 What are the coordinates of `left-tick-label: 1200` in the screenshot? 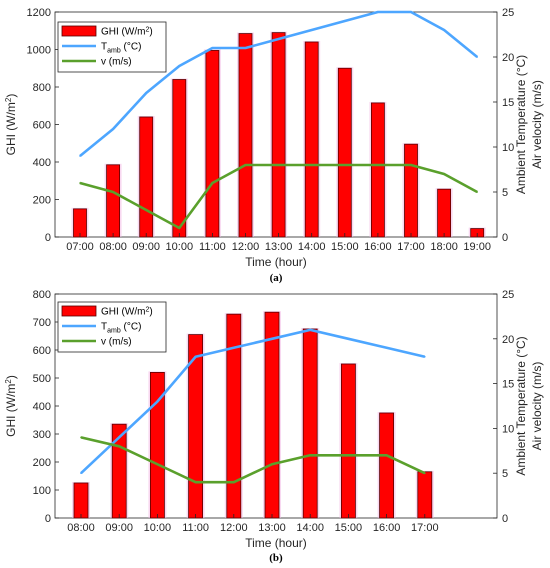 It's located at (39, 13).